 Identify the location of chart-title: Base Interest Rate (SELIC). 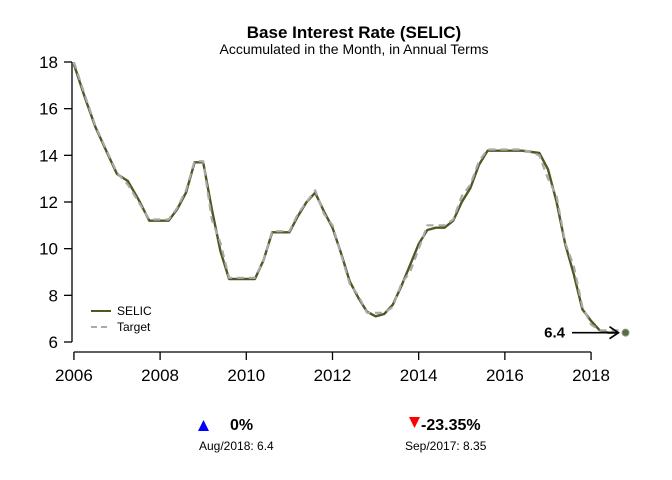
(354, 32).